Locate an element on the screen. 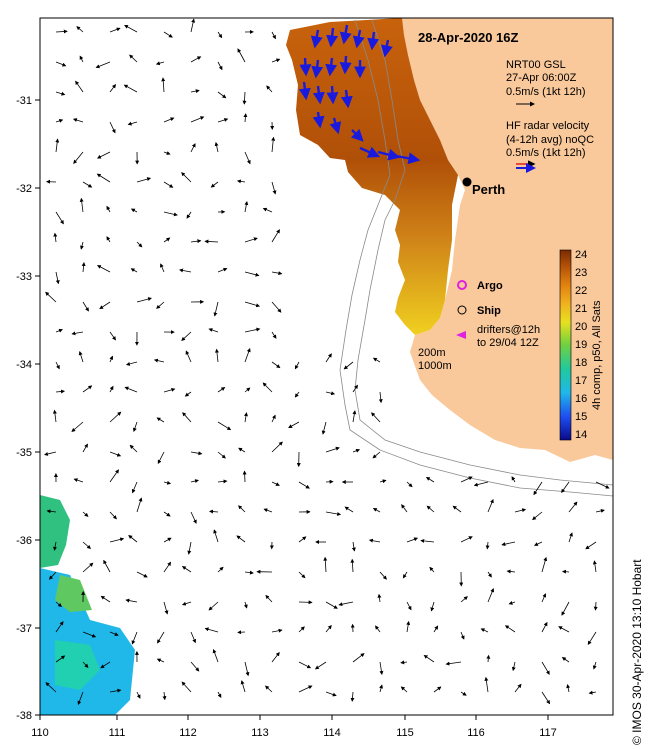  legend-drifters-1: drifters@12h is located at coordinates (508, 330).